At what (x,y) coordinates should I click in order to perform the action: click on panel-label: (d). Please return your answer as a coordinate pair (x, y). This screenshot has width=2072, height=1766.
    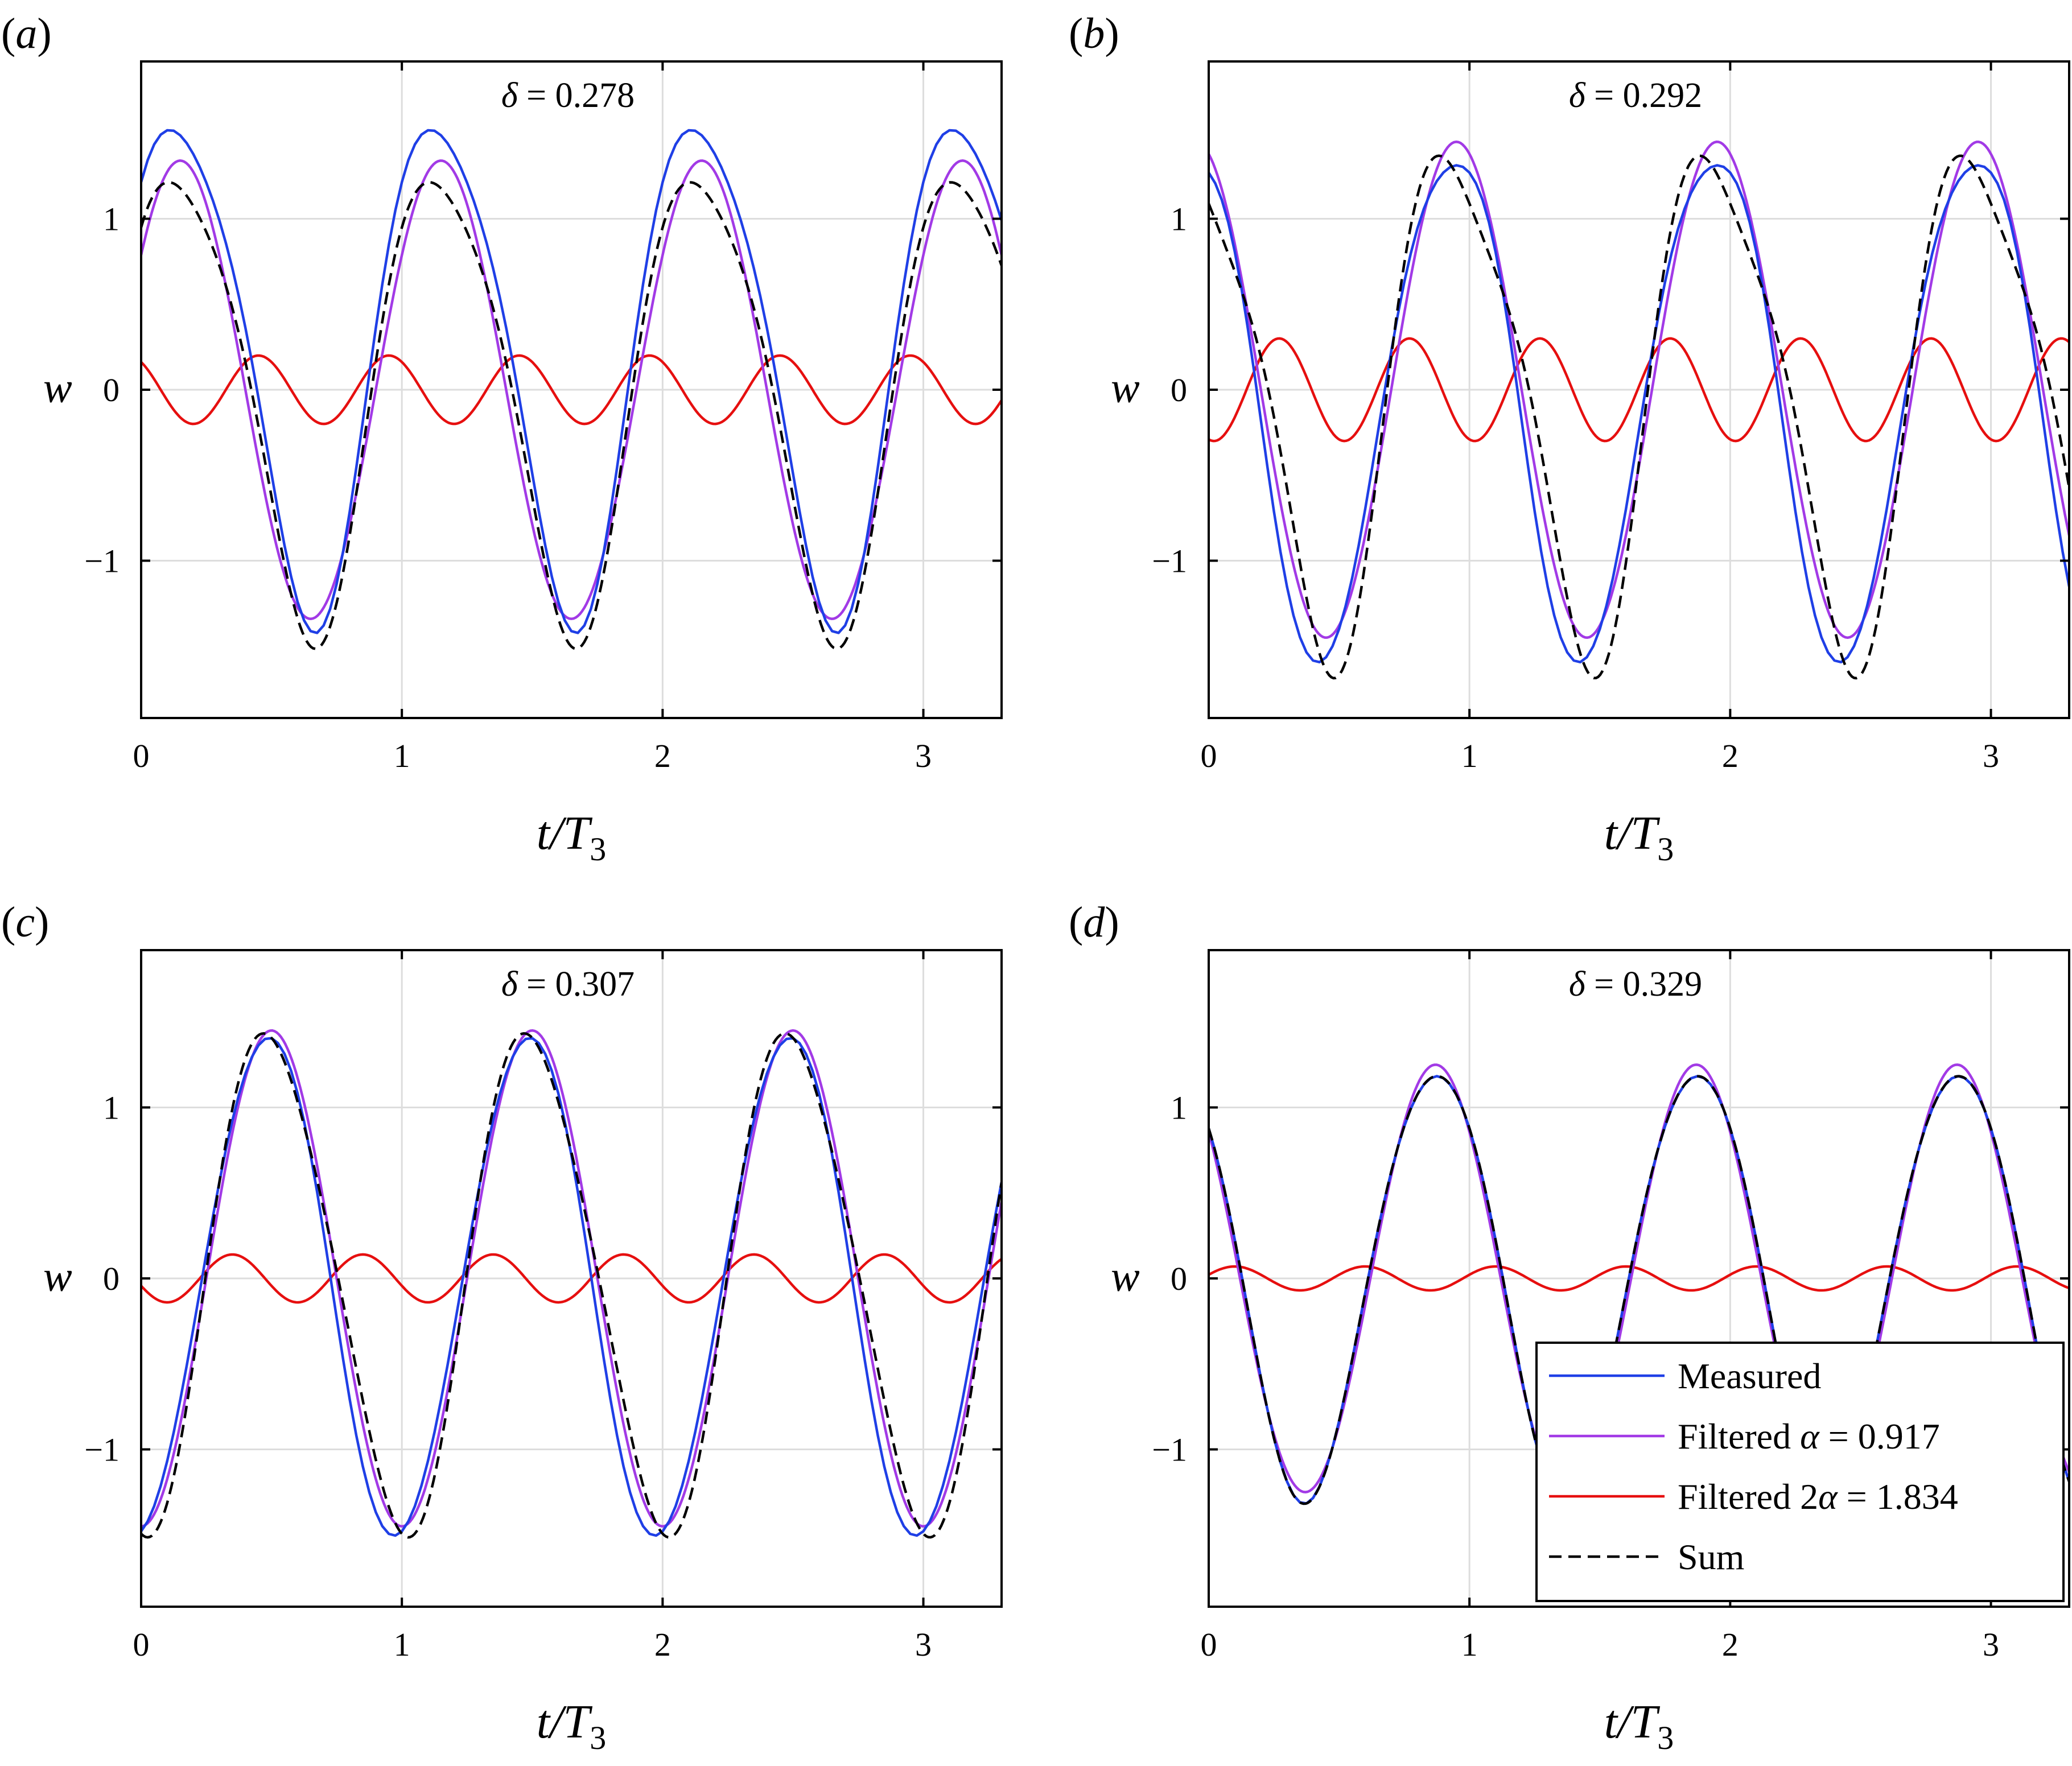
    Looking at the image, I should click on (1094, 922).